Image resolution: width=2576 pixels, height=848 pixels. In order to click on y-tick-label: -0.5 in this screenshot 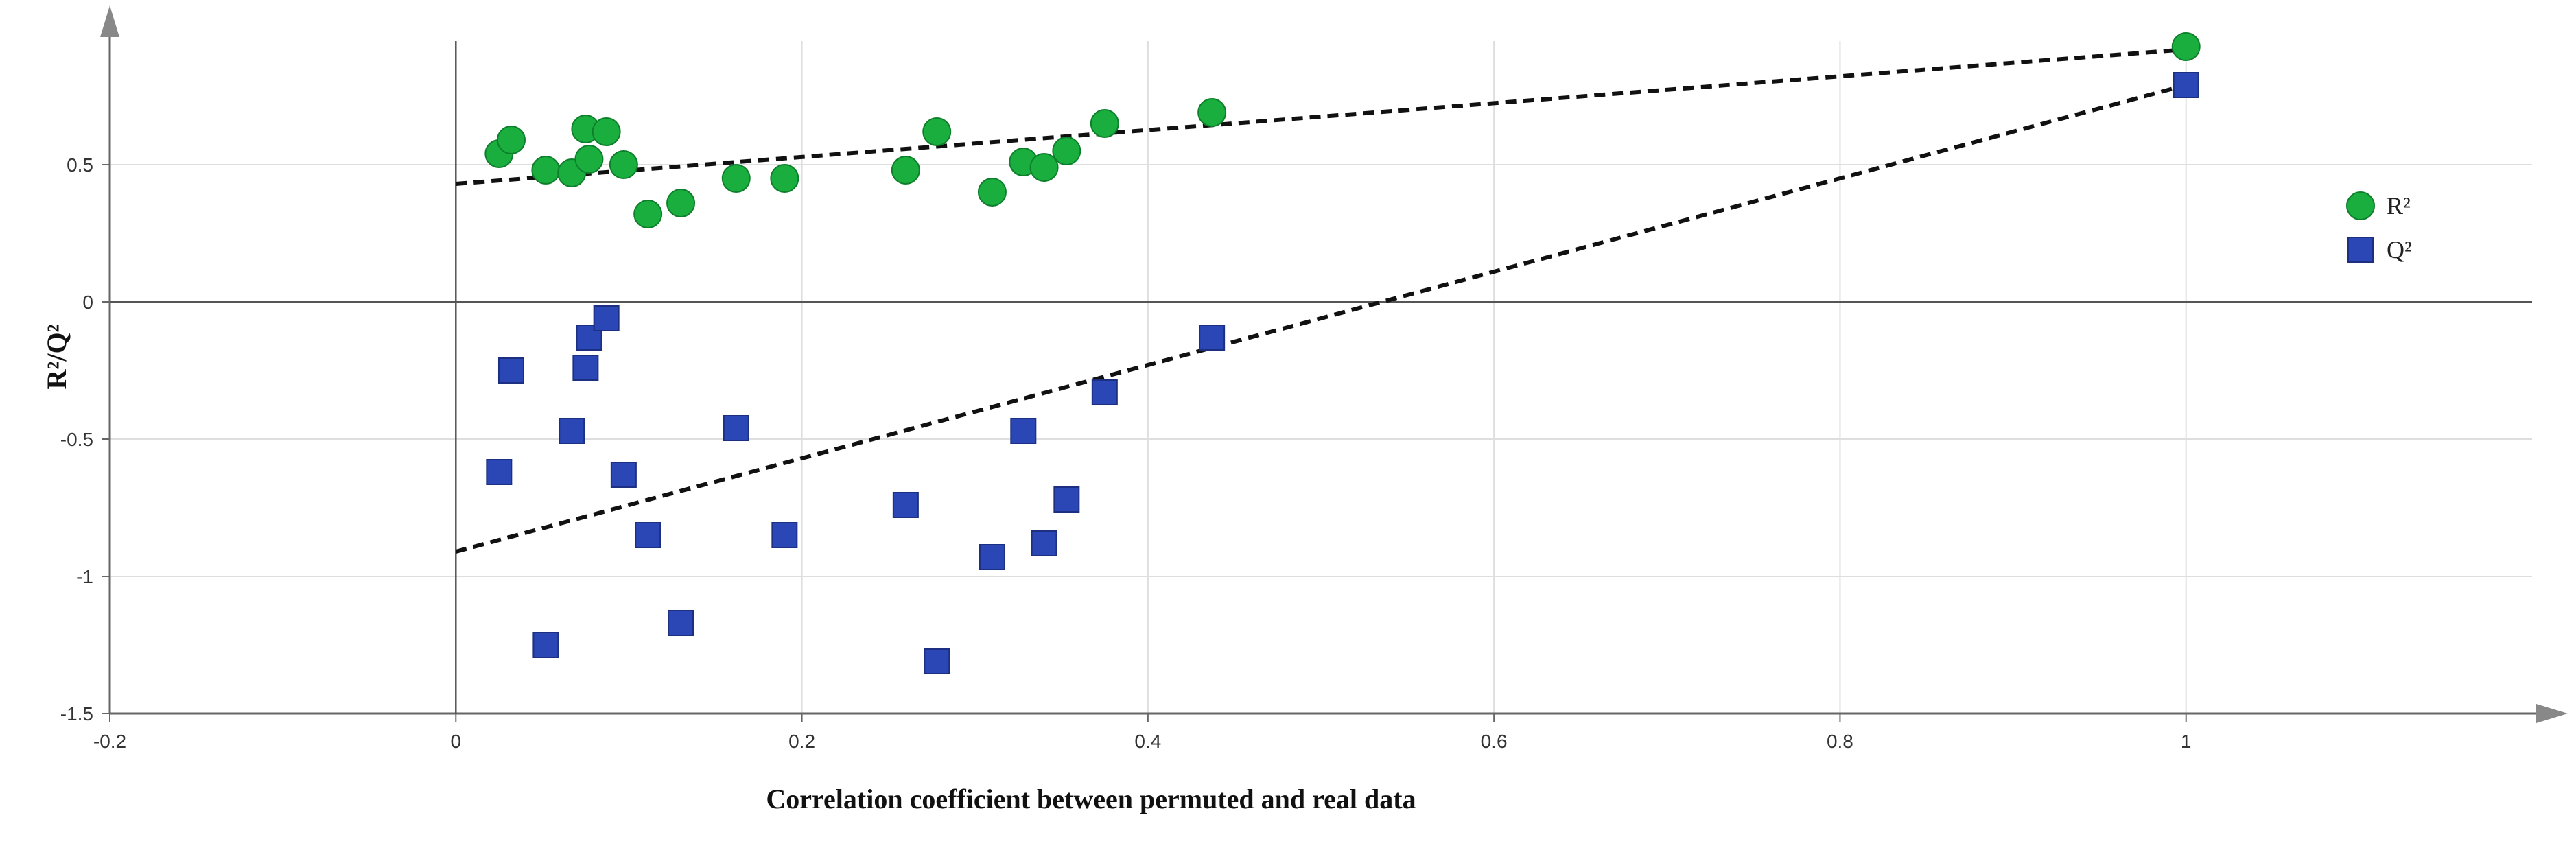, I will do `click(76, 439)`.